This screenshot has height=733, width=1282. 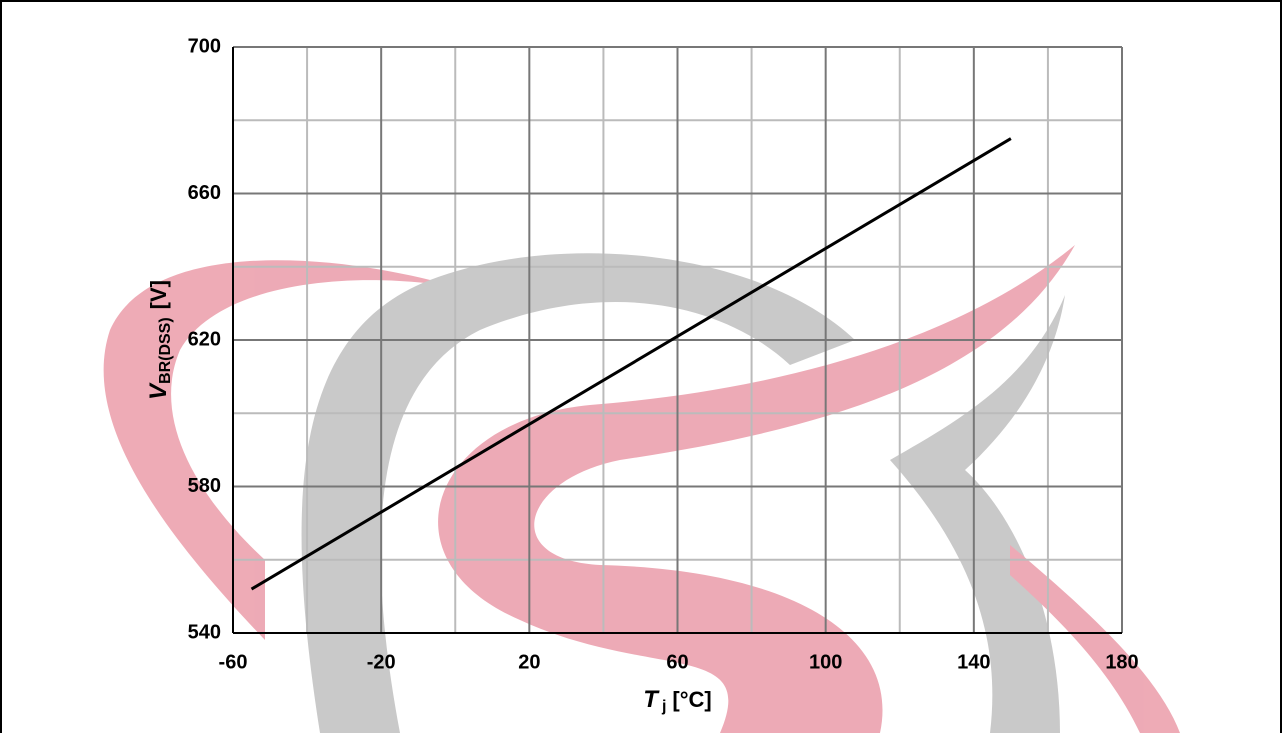 What do you see at coordinates (825, 662) in the screenshot?
I see `x-tick-label: 100` at bounding box center [825, 662].